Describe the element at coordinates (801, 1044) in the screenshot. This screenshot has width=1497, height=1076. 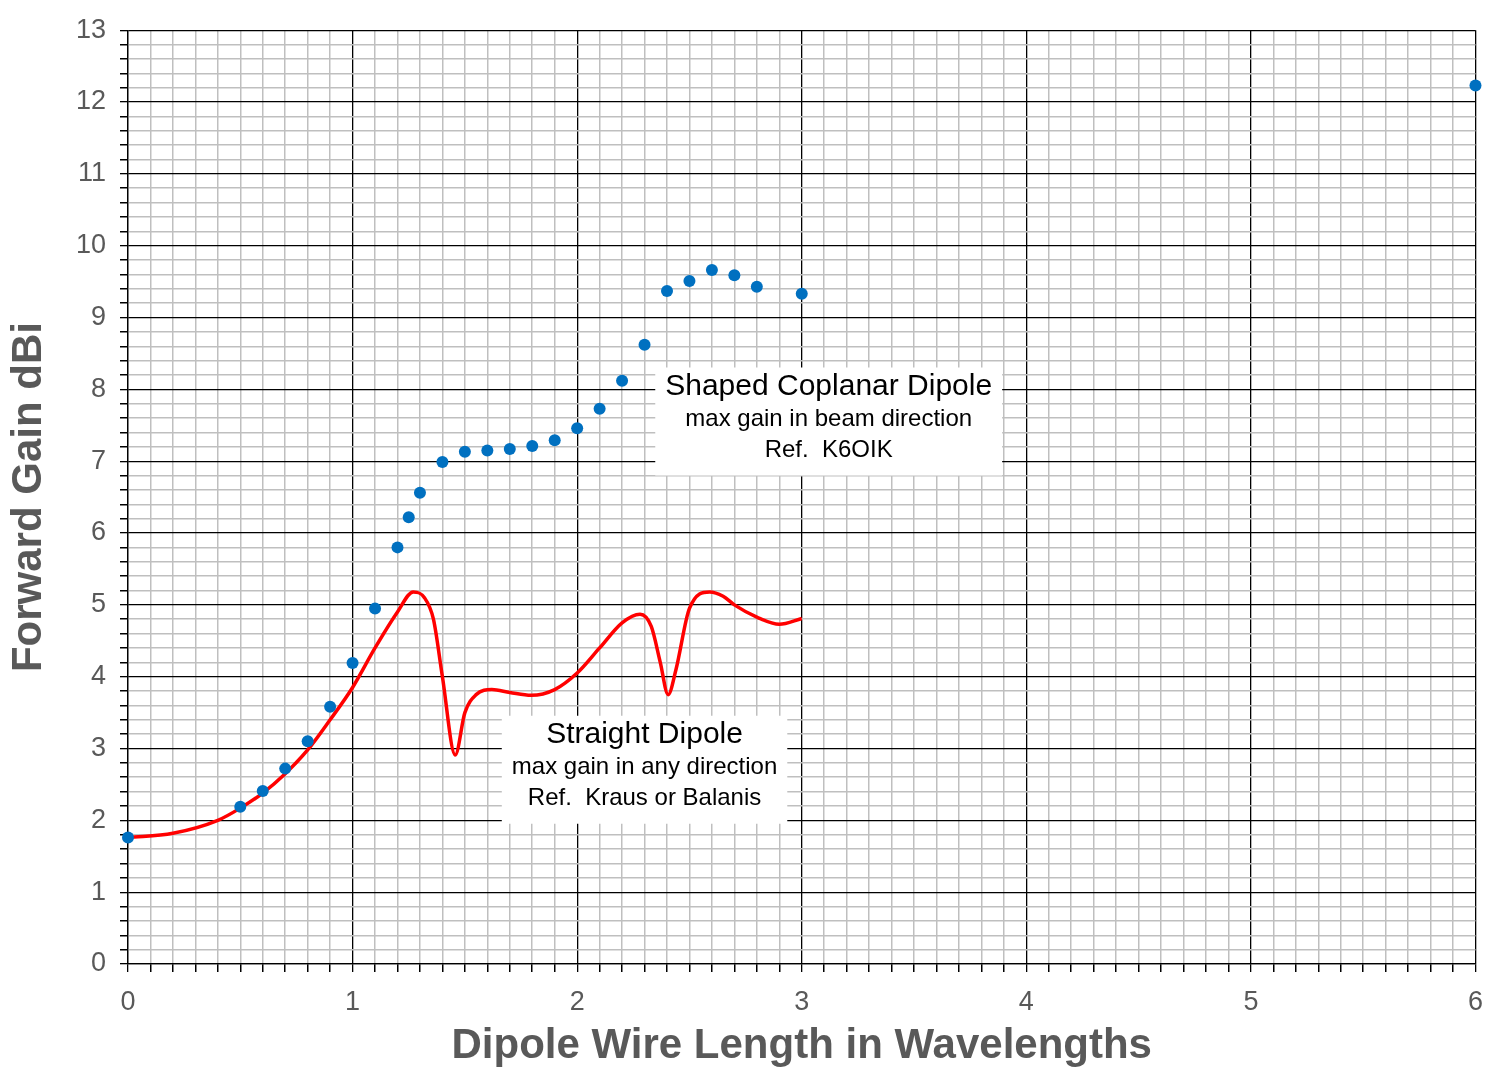
I see `x-axis-title: Dipole Wire Length in Wavelengths` at that location.